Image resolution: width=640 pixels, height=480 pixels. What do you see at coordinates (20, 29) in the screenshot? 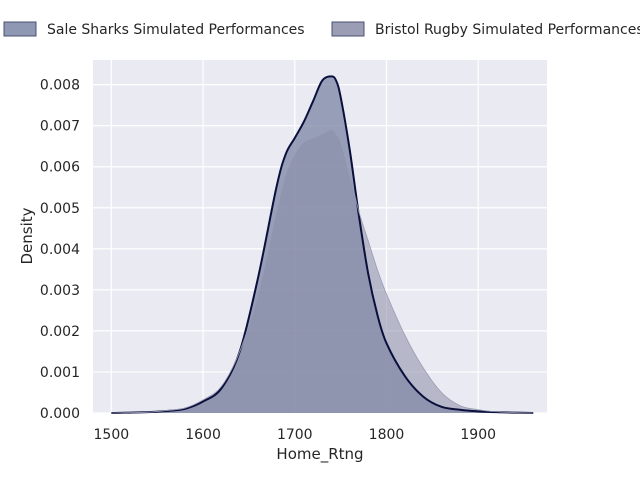
I see `sale-sharks-legend-swatch` at bounding box center [20, 29].